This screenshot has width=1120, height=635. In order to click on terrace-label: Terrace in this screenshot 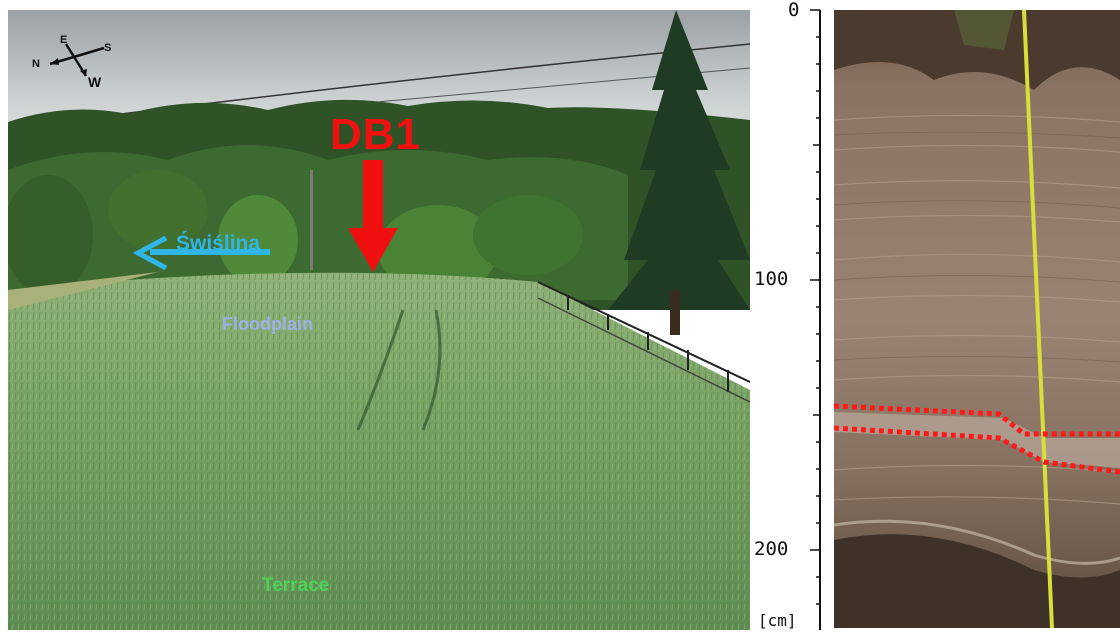, I will do `click(296, 585)`.